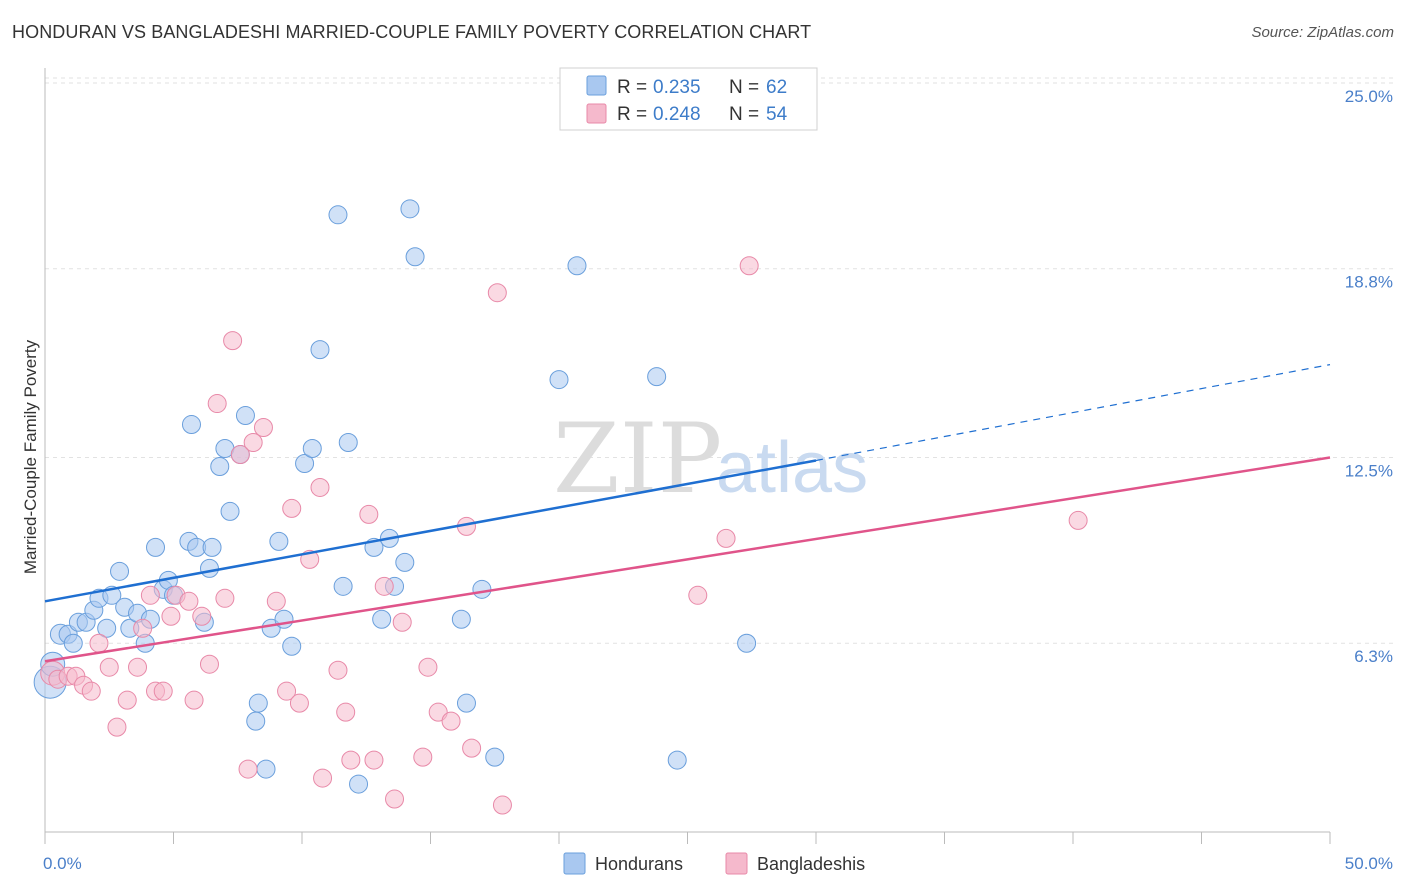  What do you see at coordinates (1369, 470) in the screenshot?
I see `y-tick-label: 12.5%` at bounding box center [1369, 470].